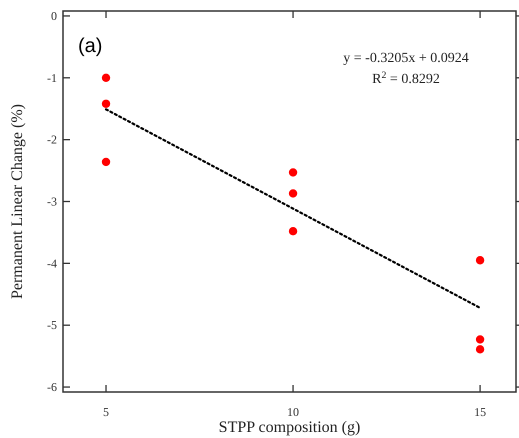 The image size is (519, 438). Describe the element at coordinates (293, 412) in the screenshot. I see `x-tick-label: 10` at that location.